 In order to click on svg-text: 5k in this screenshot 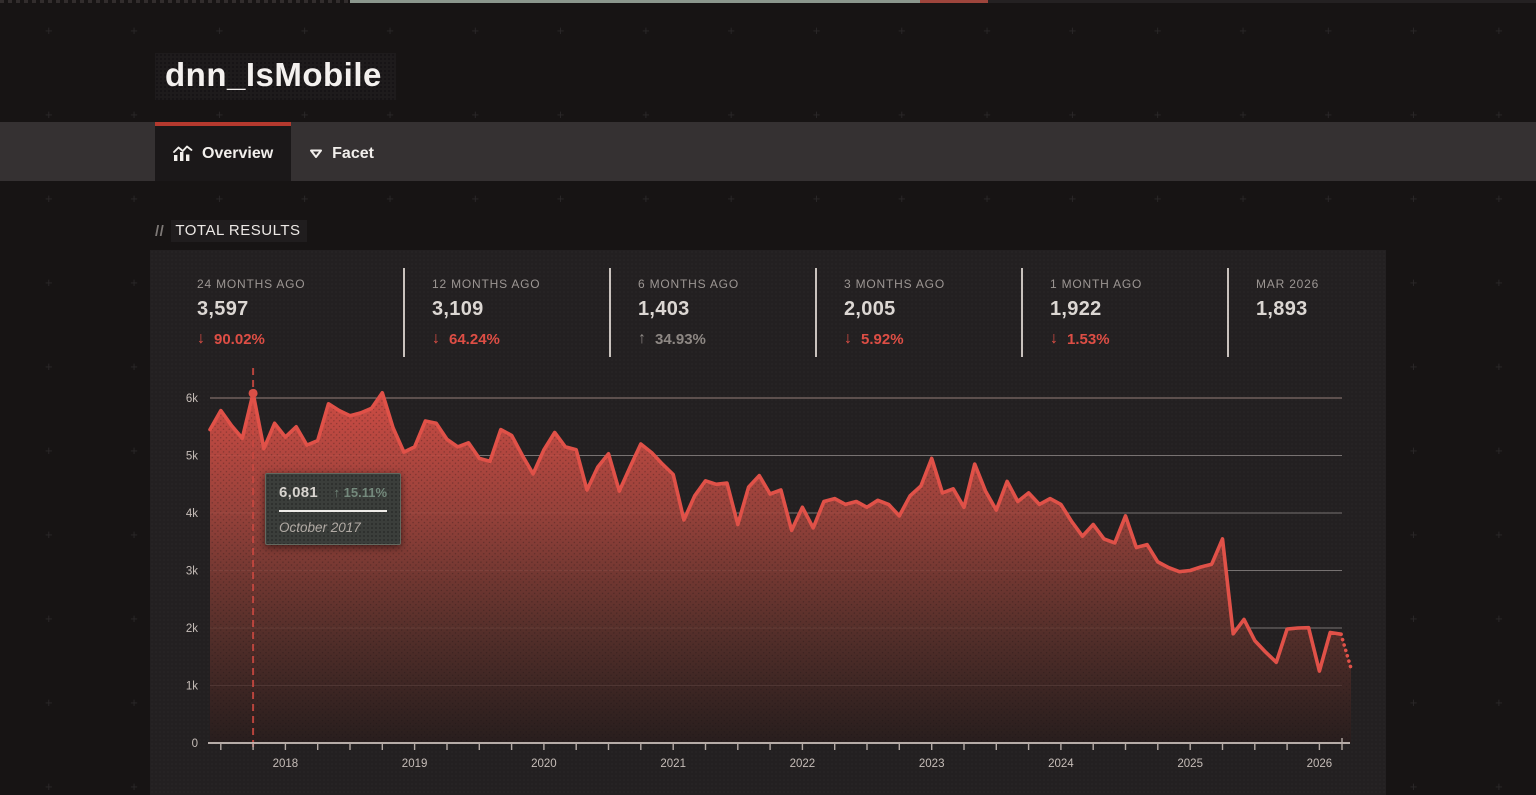, I will do `click(192, 457)`.